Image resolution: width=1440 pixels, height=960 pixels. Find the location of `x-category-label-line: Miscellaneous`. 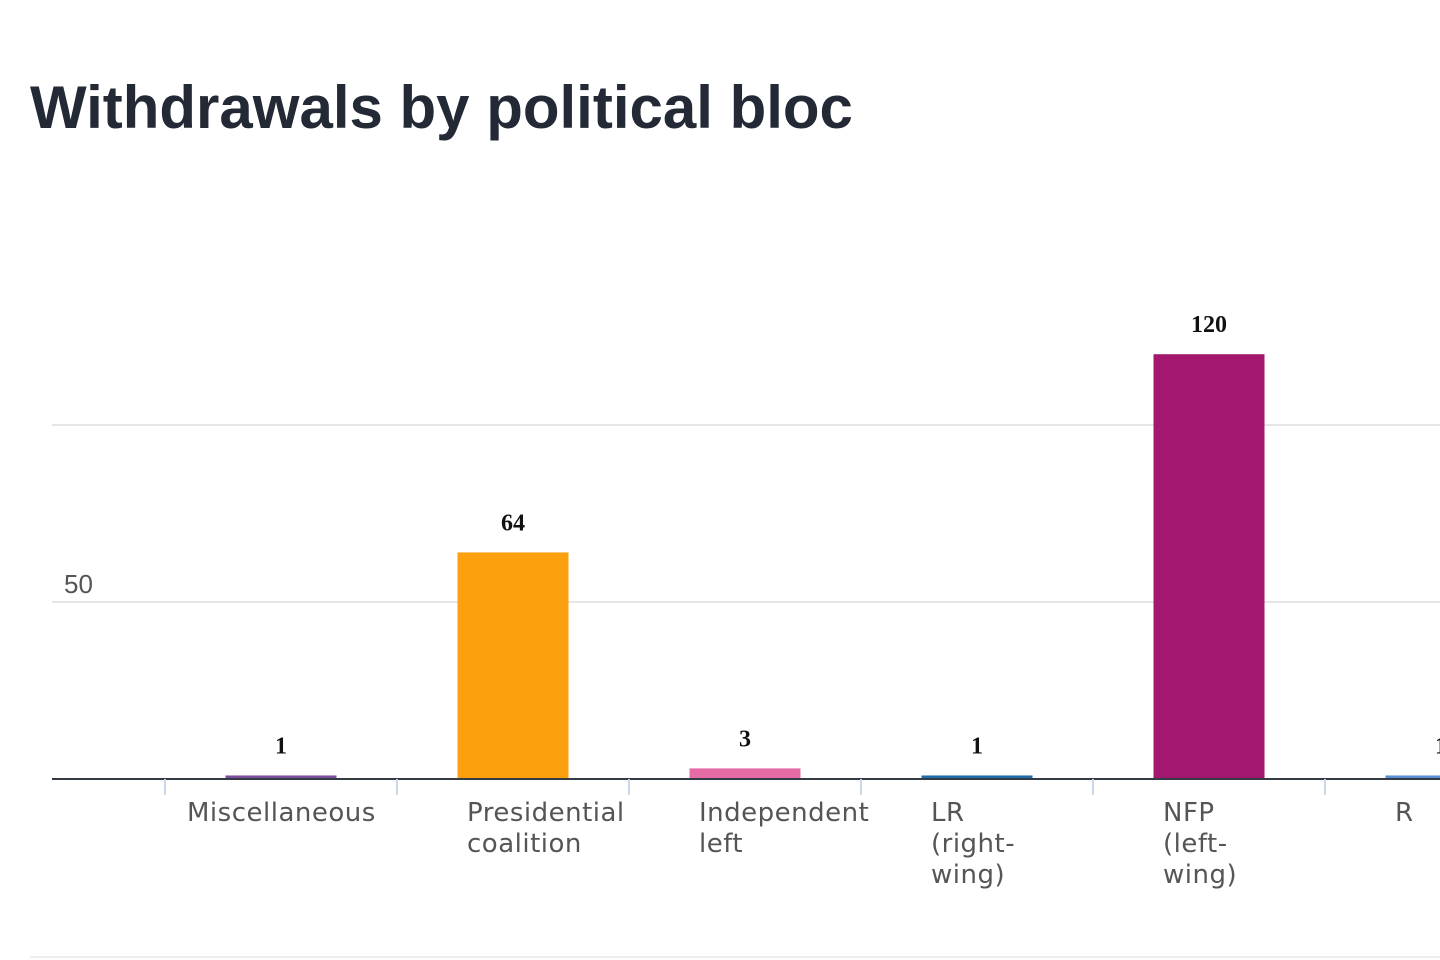

x-category-label-line: Miscellaneous is located at coordinates (281, 813).